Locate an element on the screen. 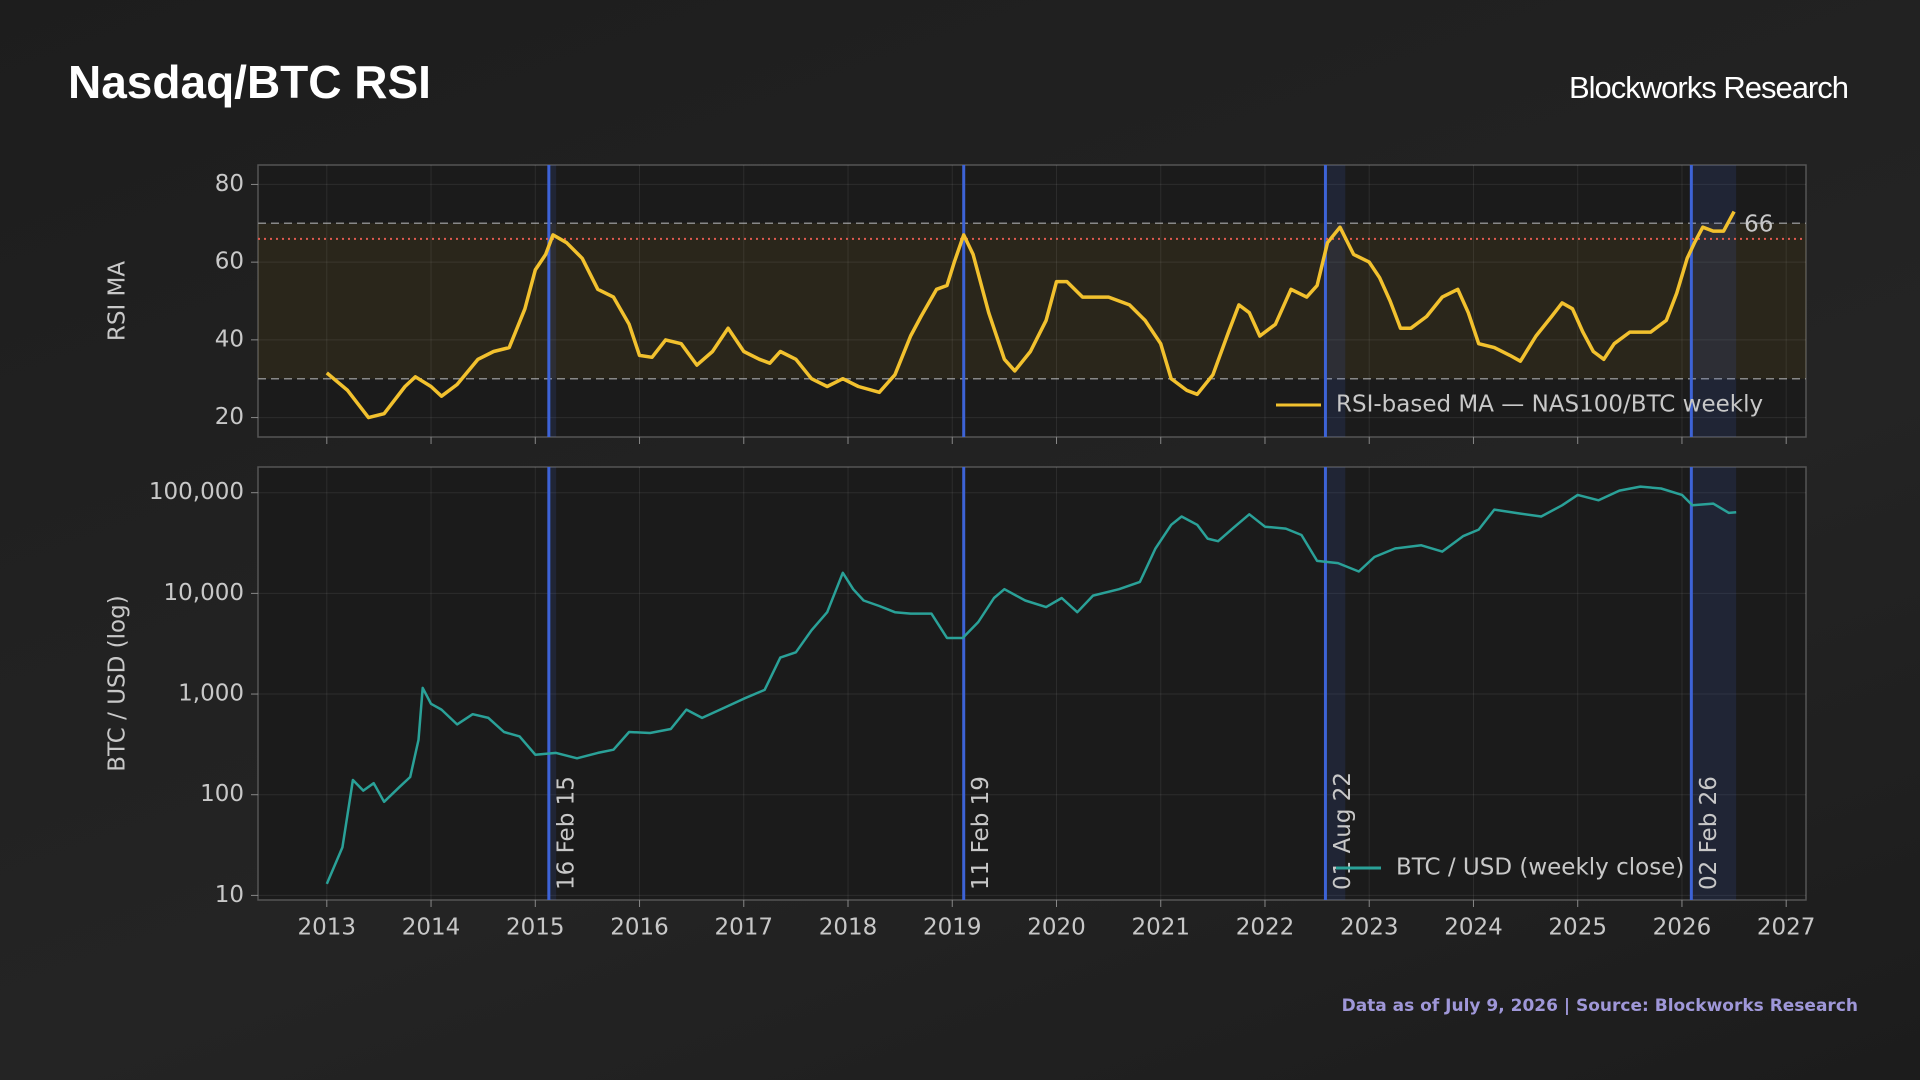 This screenshot has height=1080, width=1920. band is located at coordinates (1032, 301).